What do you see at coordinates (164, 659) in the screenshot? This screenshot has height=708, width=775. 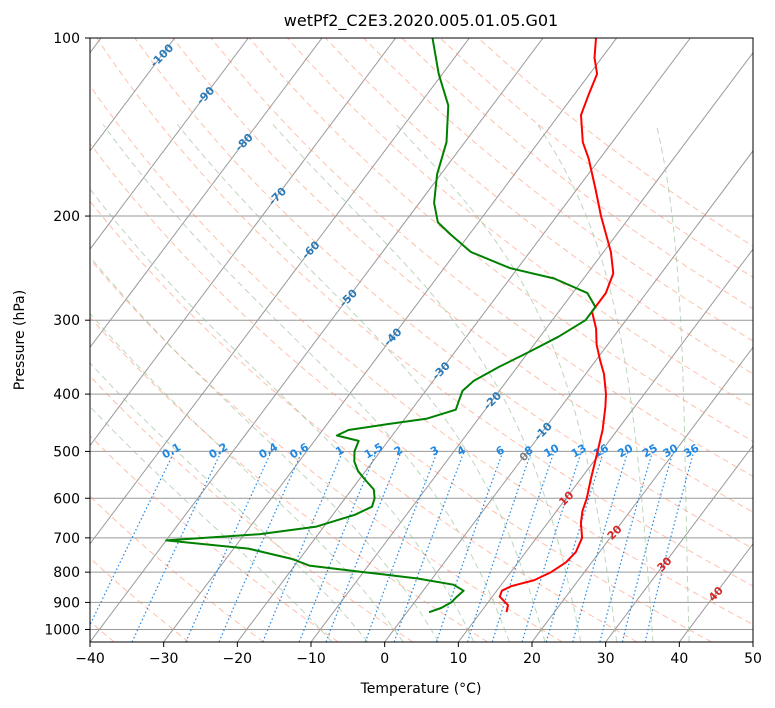 I see `x-tick-label: −30` at bounding box center [164, 659].